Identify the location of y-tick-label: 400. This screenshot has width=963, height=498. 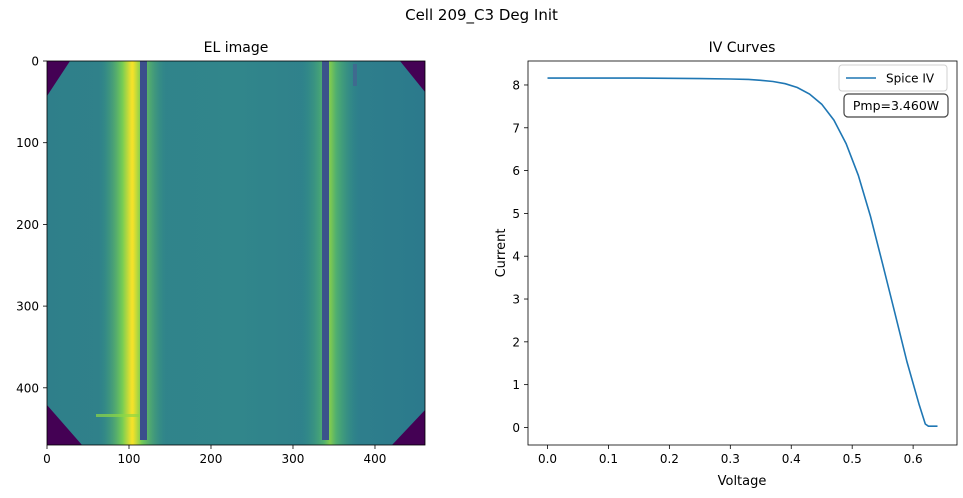
(27, 388).